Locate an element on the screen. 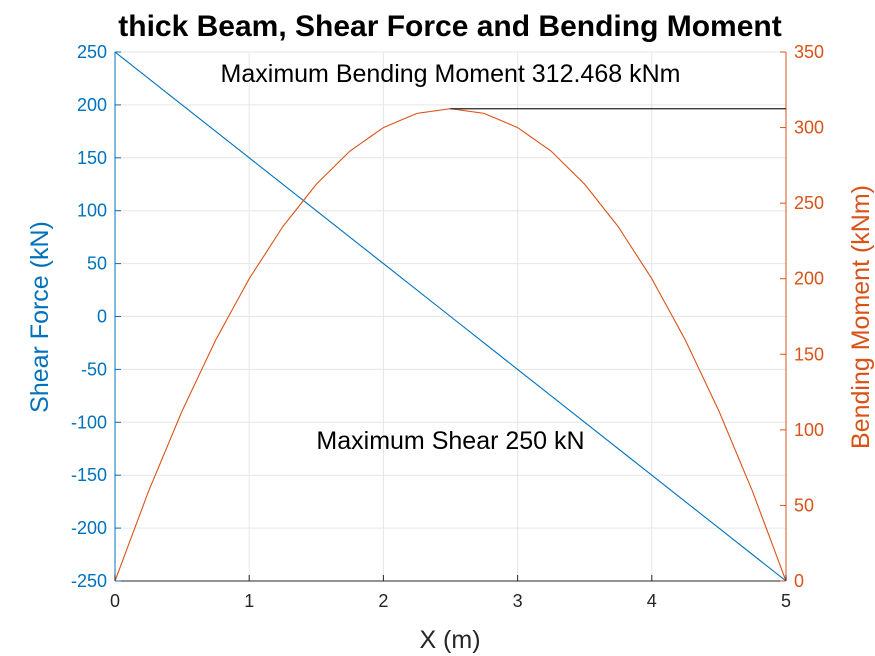  y-right-tick-label: 50 is located at coordinates (804, 505).